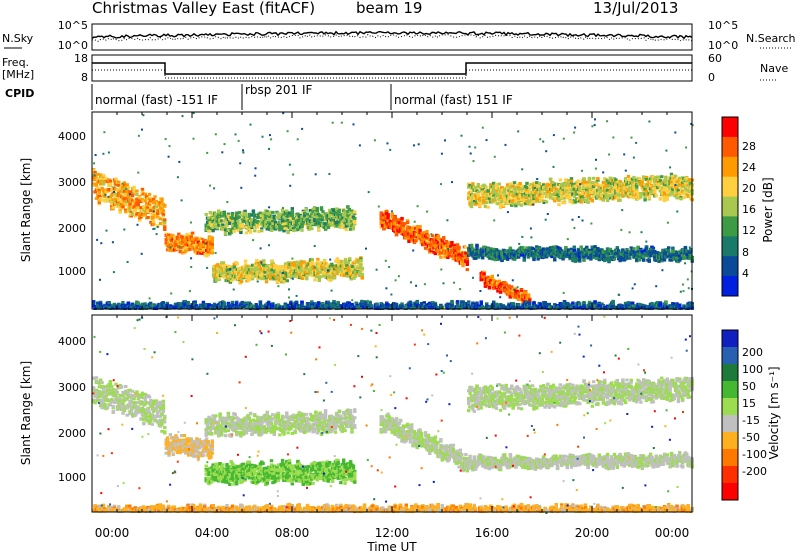  I want to click on noise-left-tick-top: 10^5, so click(73, 25).